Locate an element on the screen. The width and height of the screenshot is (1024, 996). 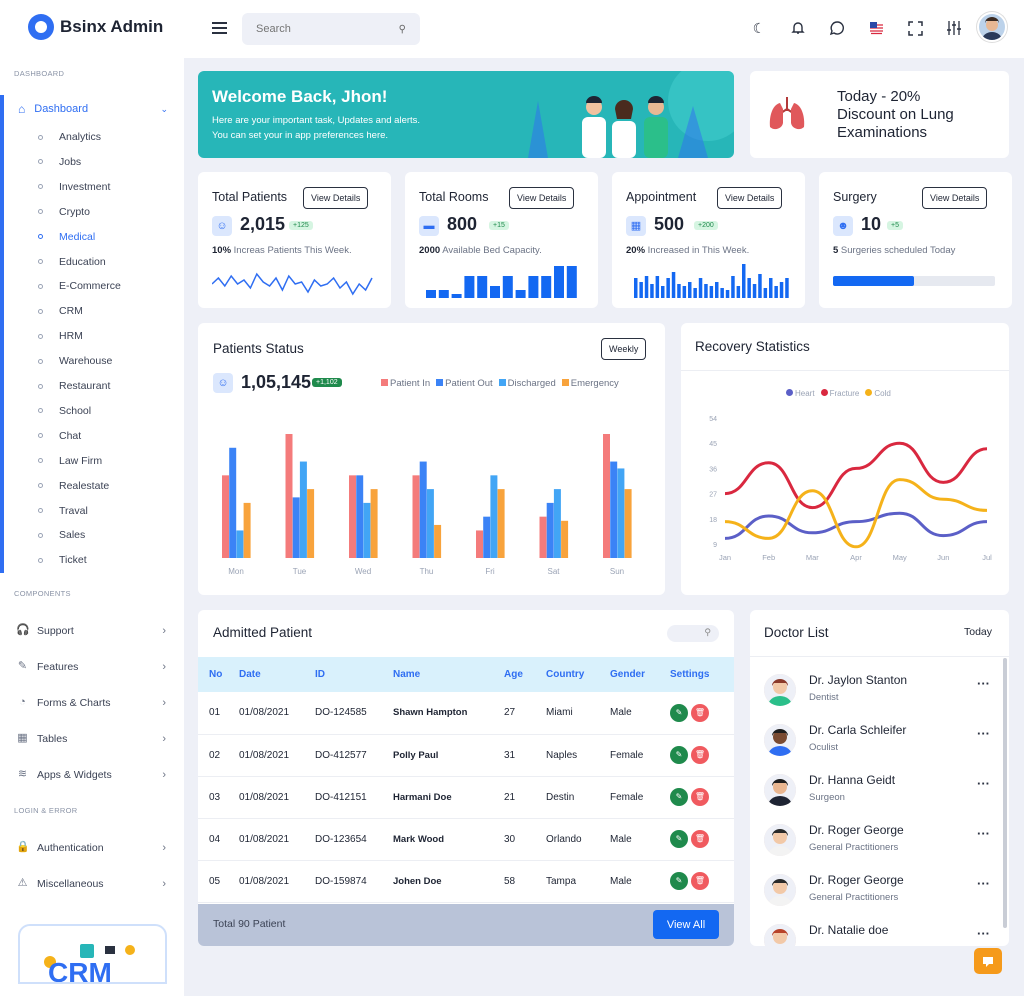
search-input is located at coordinates (327, 29).